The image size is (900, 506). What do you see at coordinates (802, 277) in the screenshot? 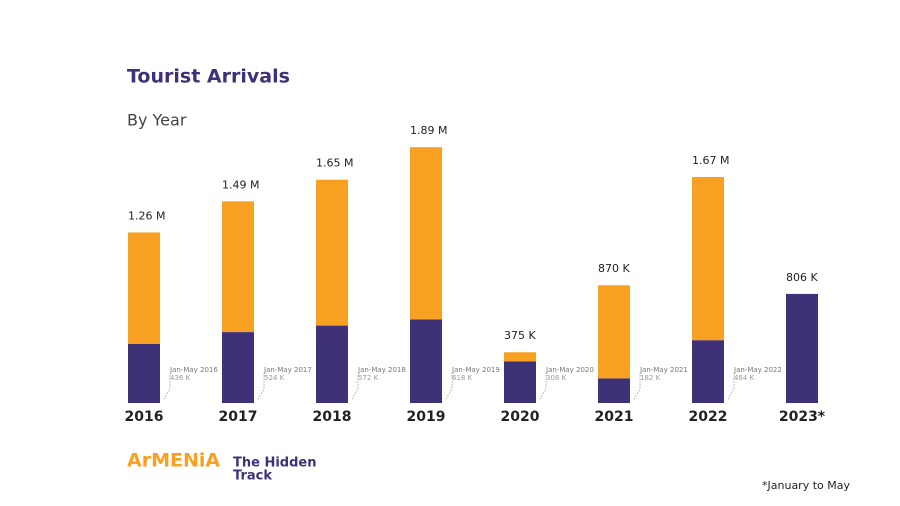
I see `total-label: 806 K` at bounding box center [802, 277].